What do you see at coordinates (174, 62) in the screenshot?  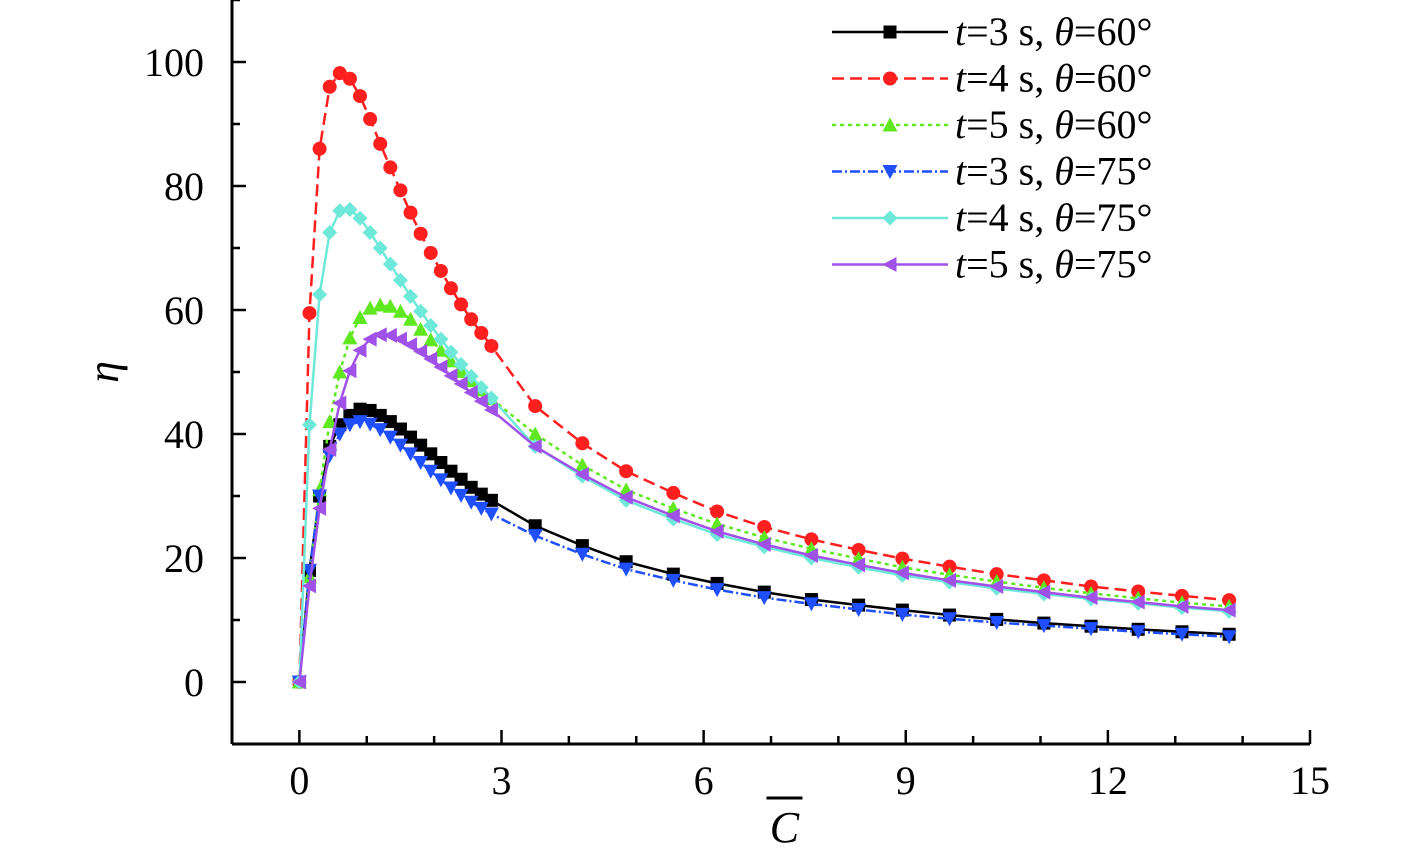 I see `y-tick-label: 100` at bounding box center [174, 62].